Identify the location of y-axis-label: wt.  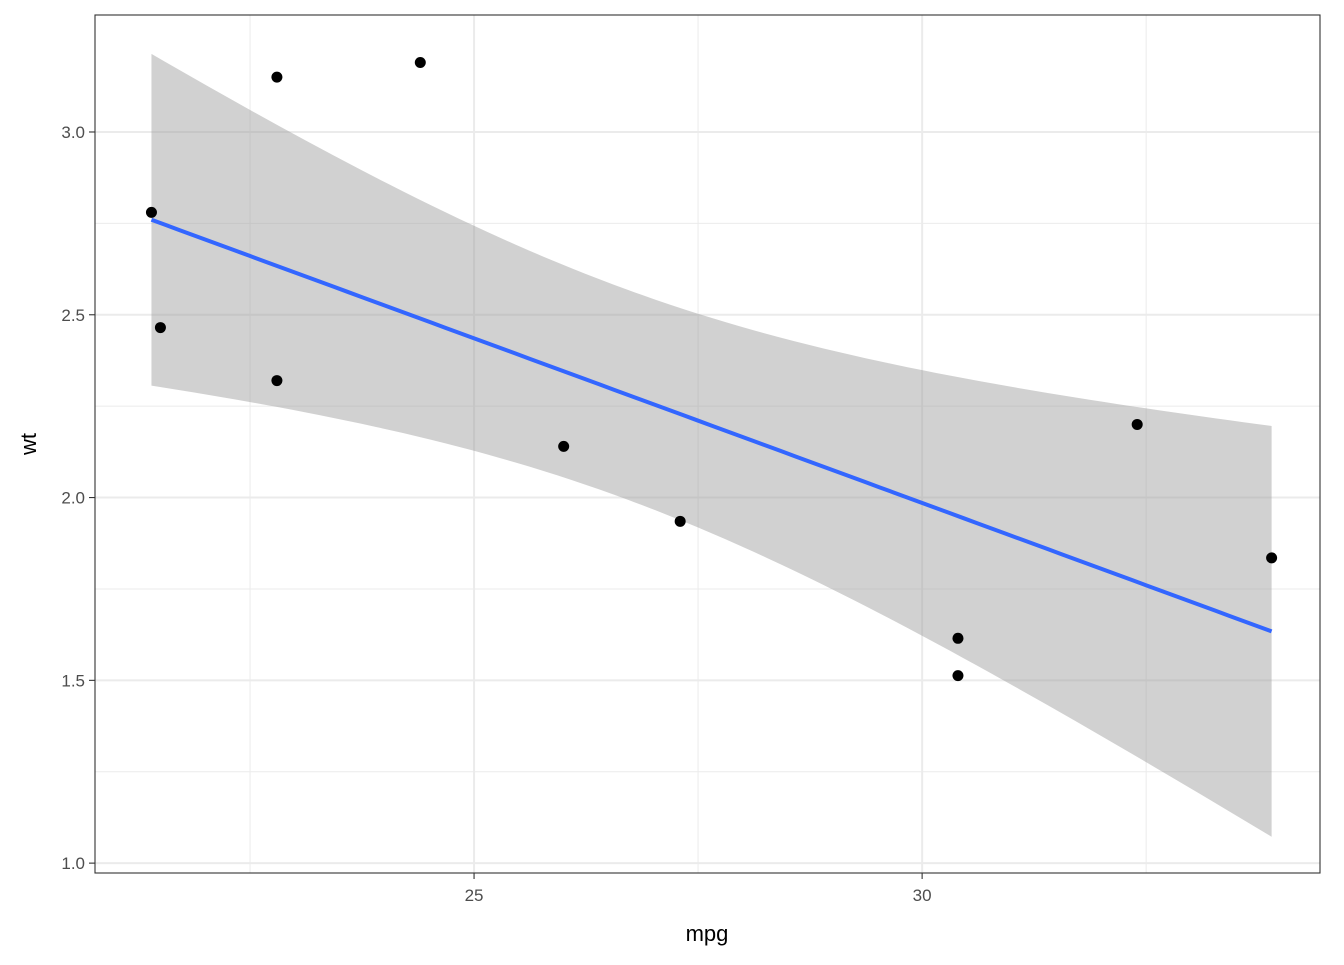
(28, 444).